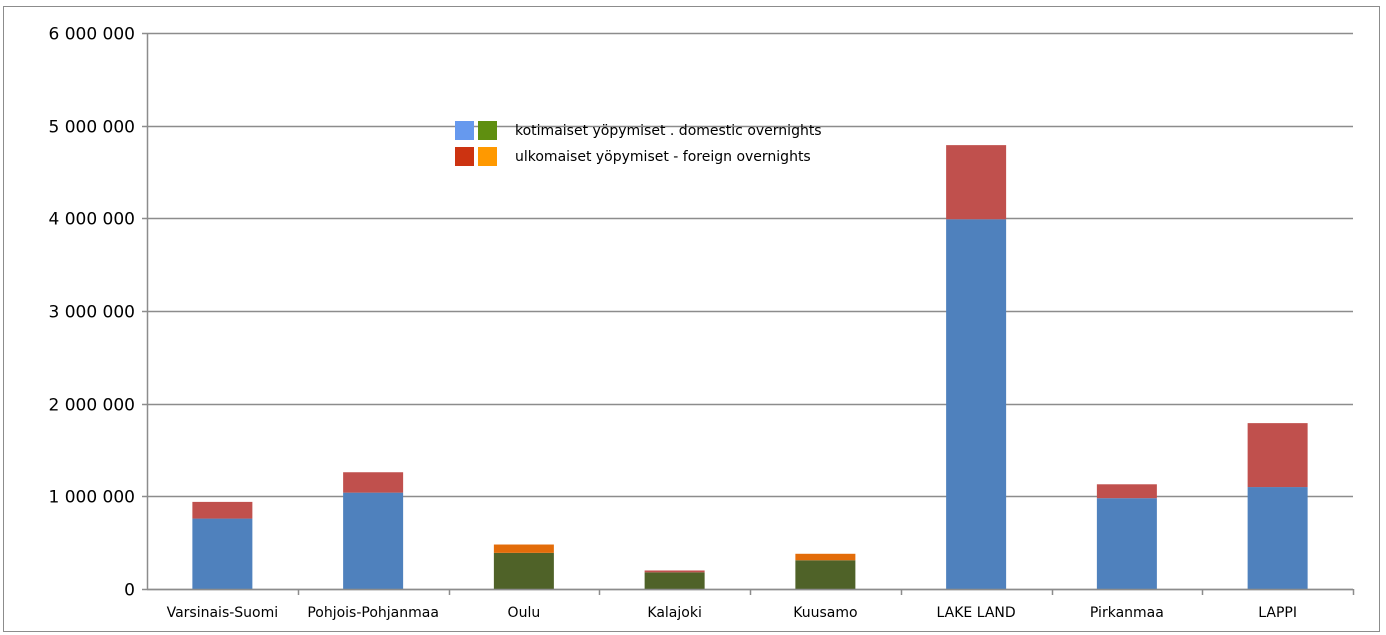  What do you see at coordinates (976, 613) in the screenshot?
I see `x-tick-label: LAKE LAND` at bounding box center [976, 613].